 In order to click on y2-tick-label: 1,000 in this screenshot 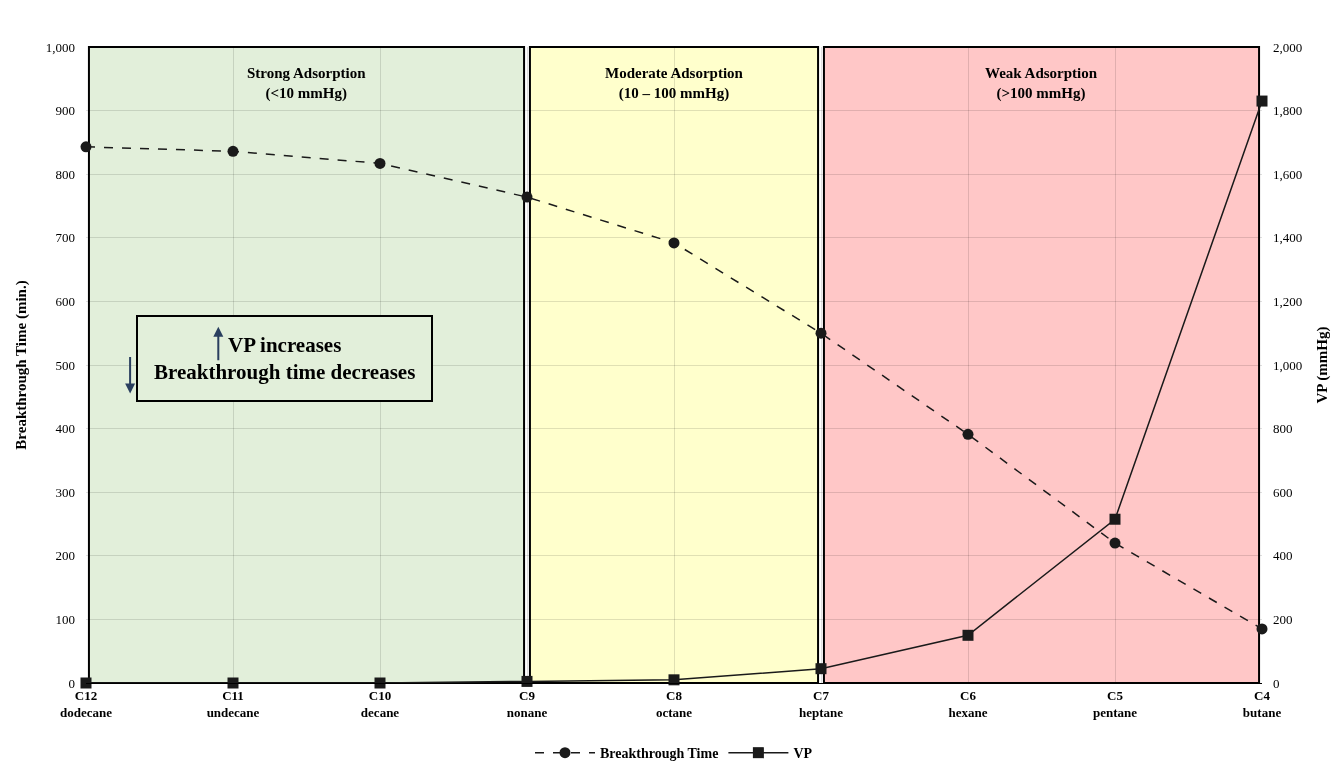, I will do `click(1288, 365)`.